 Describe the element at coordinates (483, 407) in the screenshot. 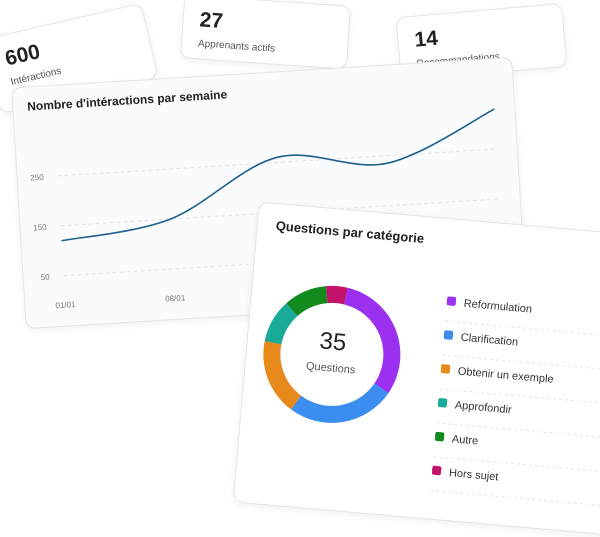

I see `legend-label: Approfondir` at that location.